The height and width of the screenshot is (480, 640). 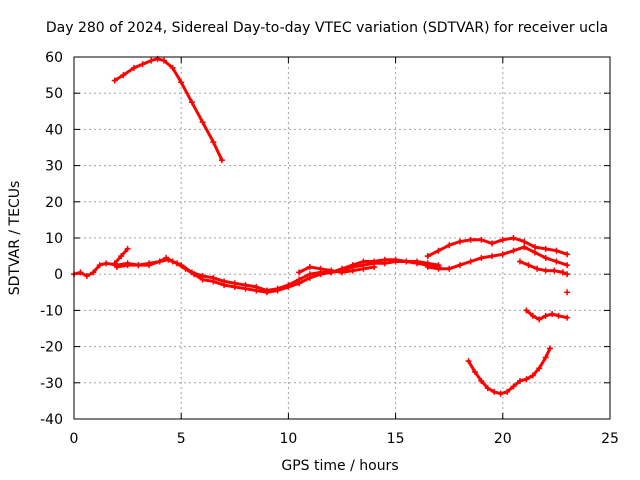 What do you see at coordinates (54, 130) in the screenshot?
I see `y-tick-label: 40` at bounding box center [54, 130].